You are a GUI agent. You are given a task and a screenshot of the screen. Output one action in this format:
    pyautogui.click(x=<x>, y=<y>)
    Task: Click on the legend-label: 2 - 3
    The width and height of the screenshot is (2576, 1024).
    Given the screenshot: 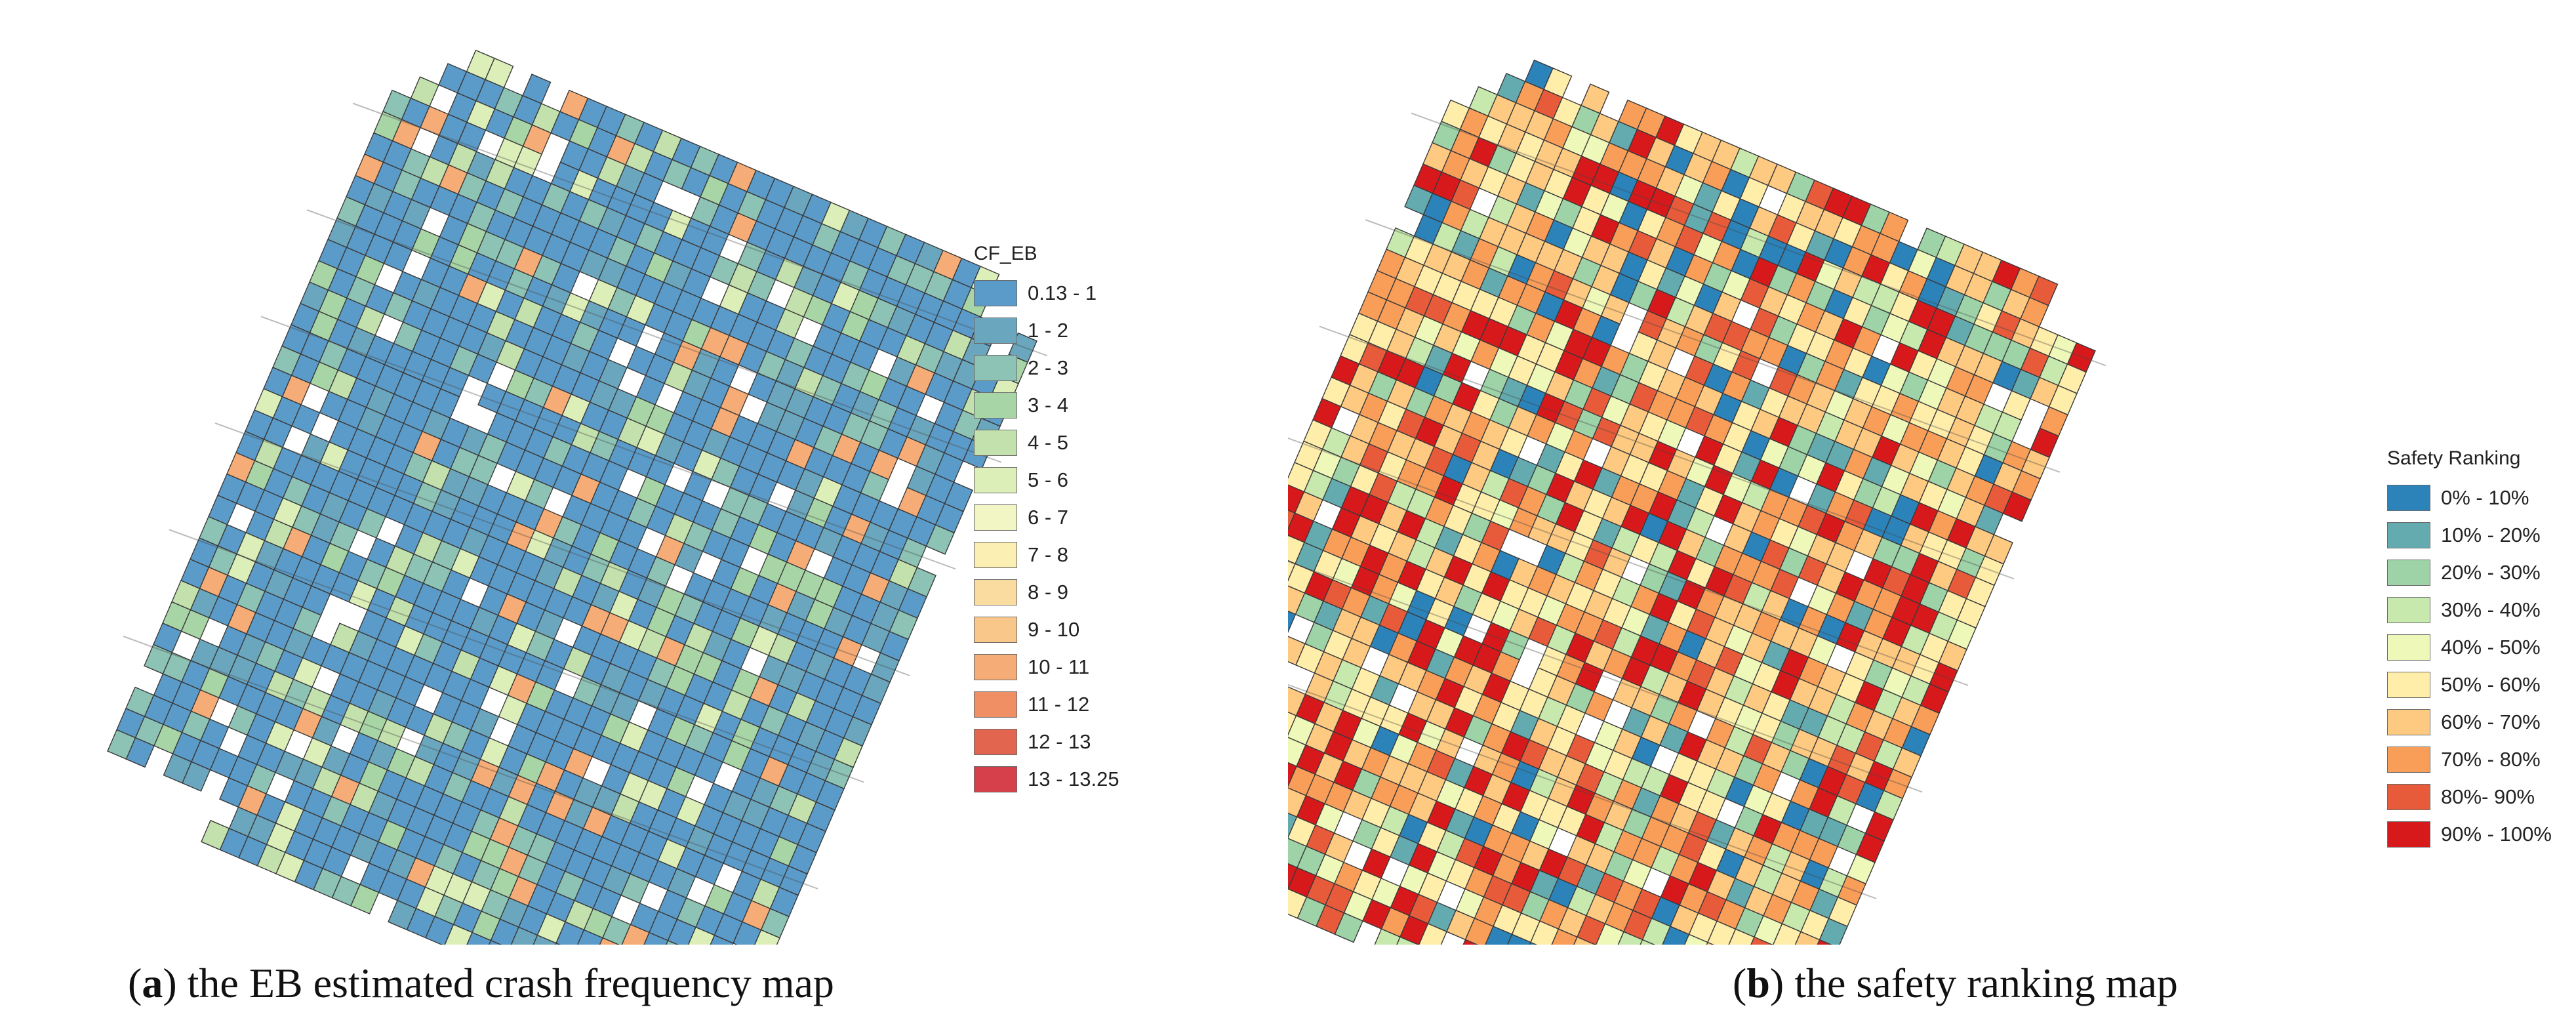 What is the action you would take?
    pyautogui.click(x=1048, y=367)
    